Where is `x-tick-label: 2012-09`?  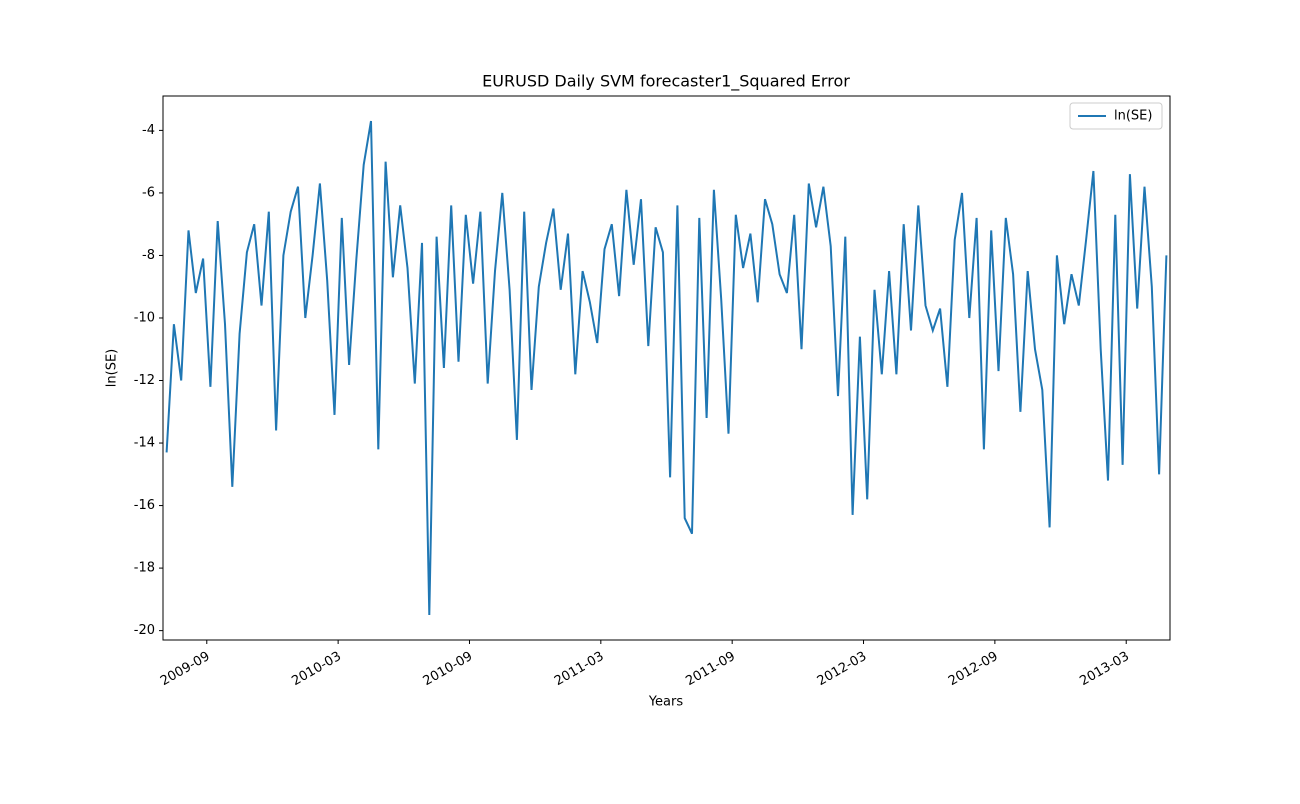 x-tick-label: 2012-09 is located at coordinates (973, 669).